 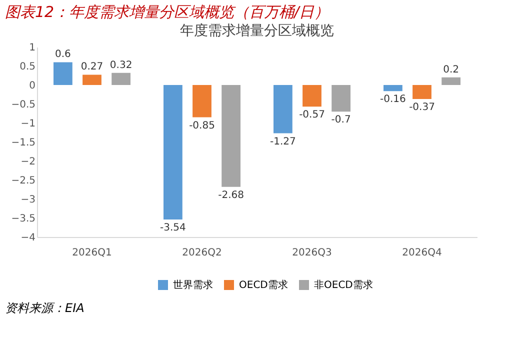 What do you see at coordinates (62, 54) in the screenshot?
I see `data-label: 0.6` at bounding box center [62, 54].